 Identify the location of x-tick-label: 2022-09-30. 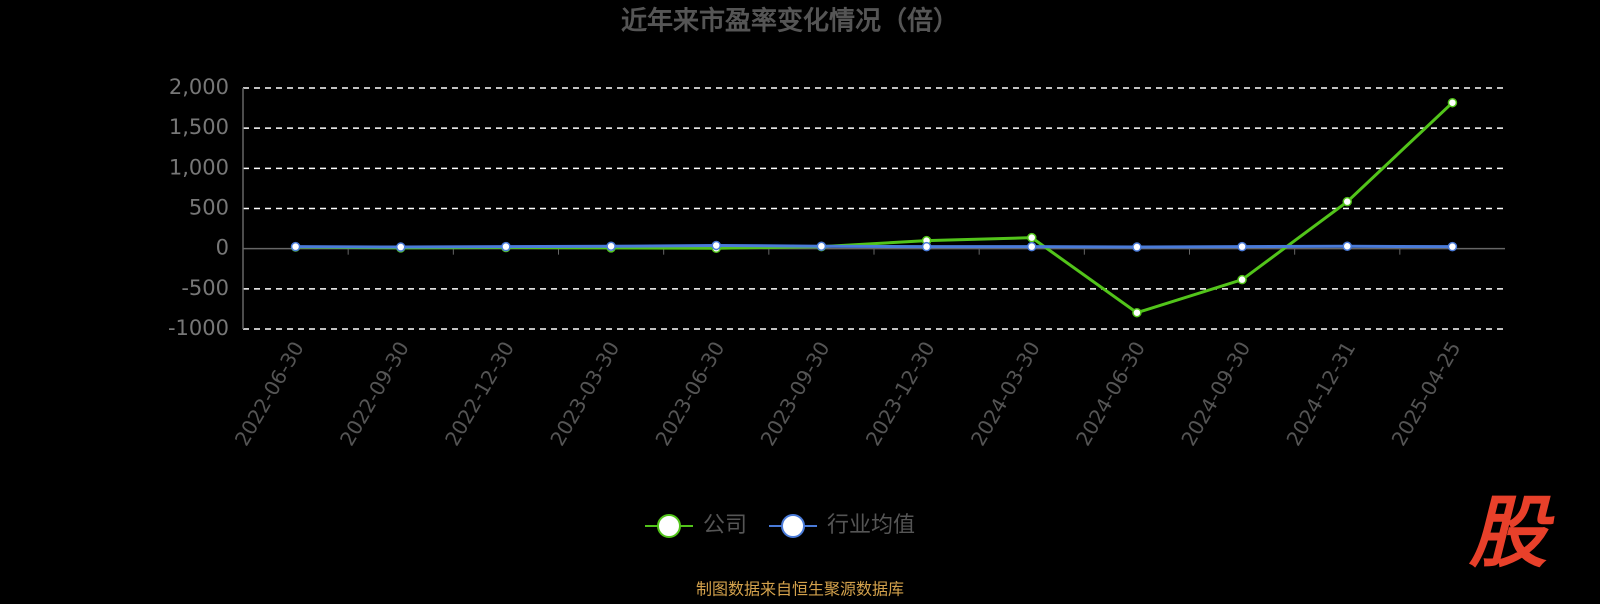
(374, 393).